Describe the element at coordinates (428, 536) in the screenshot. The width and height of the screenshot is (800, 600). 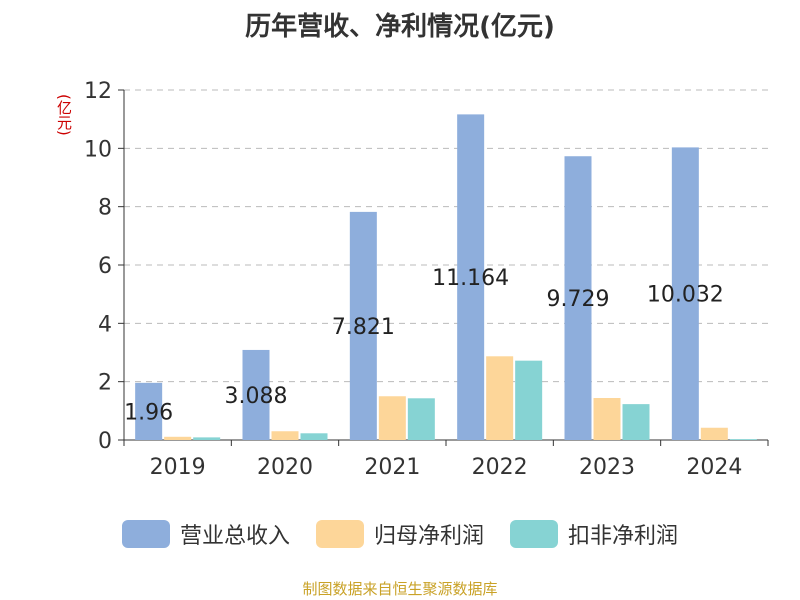
I see `legend-label-parent-net-profit: 归母净利润` at that location.